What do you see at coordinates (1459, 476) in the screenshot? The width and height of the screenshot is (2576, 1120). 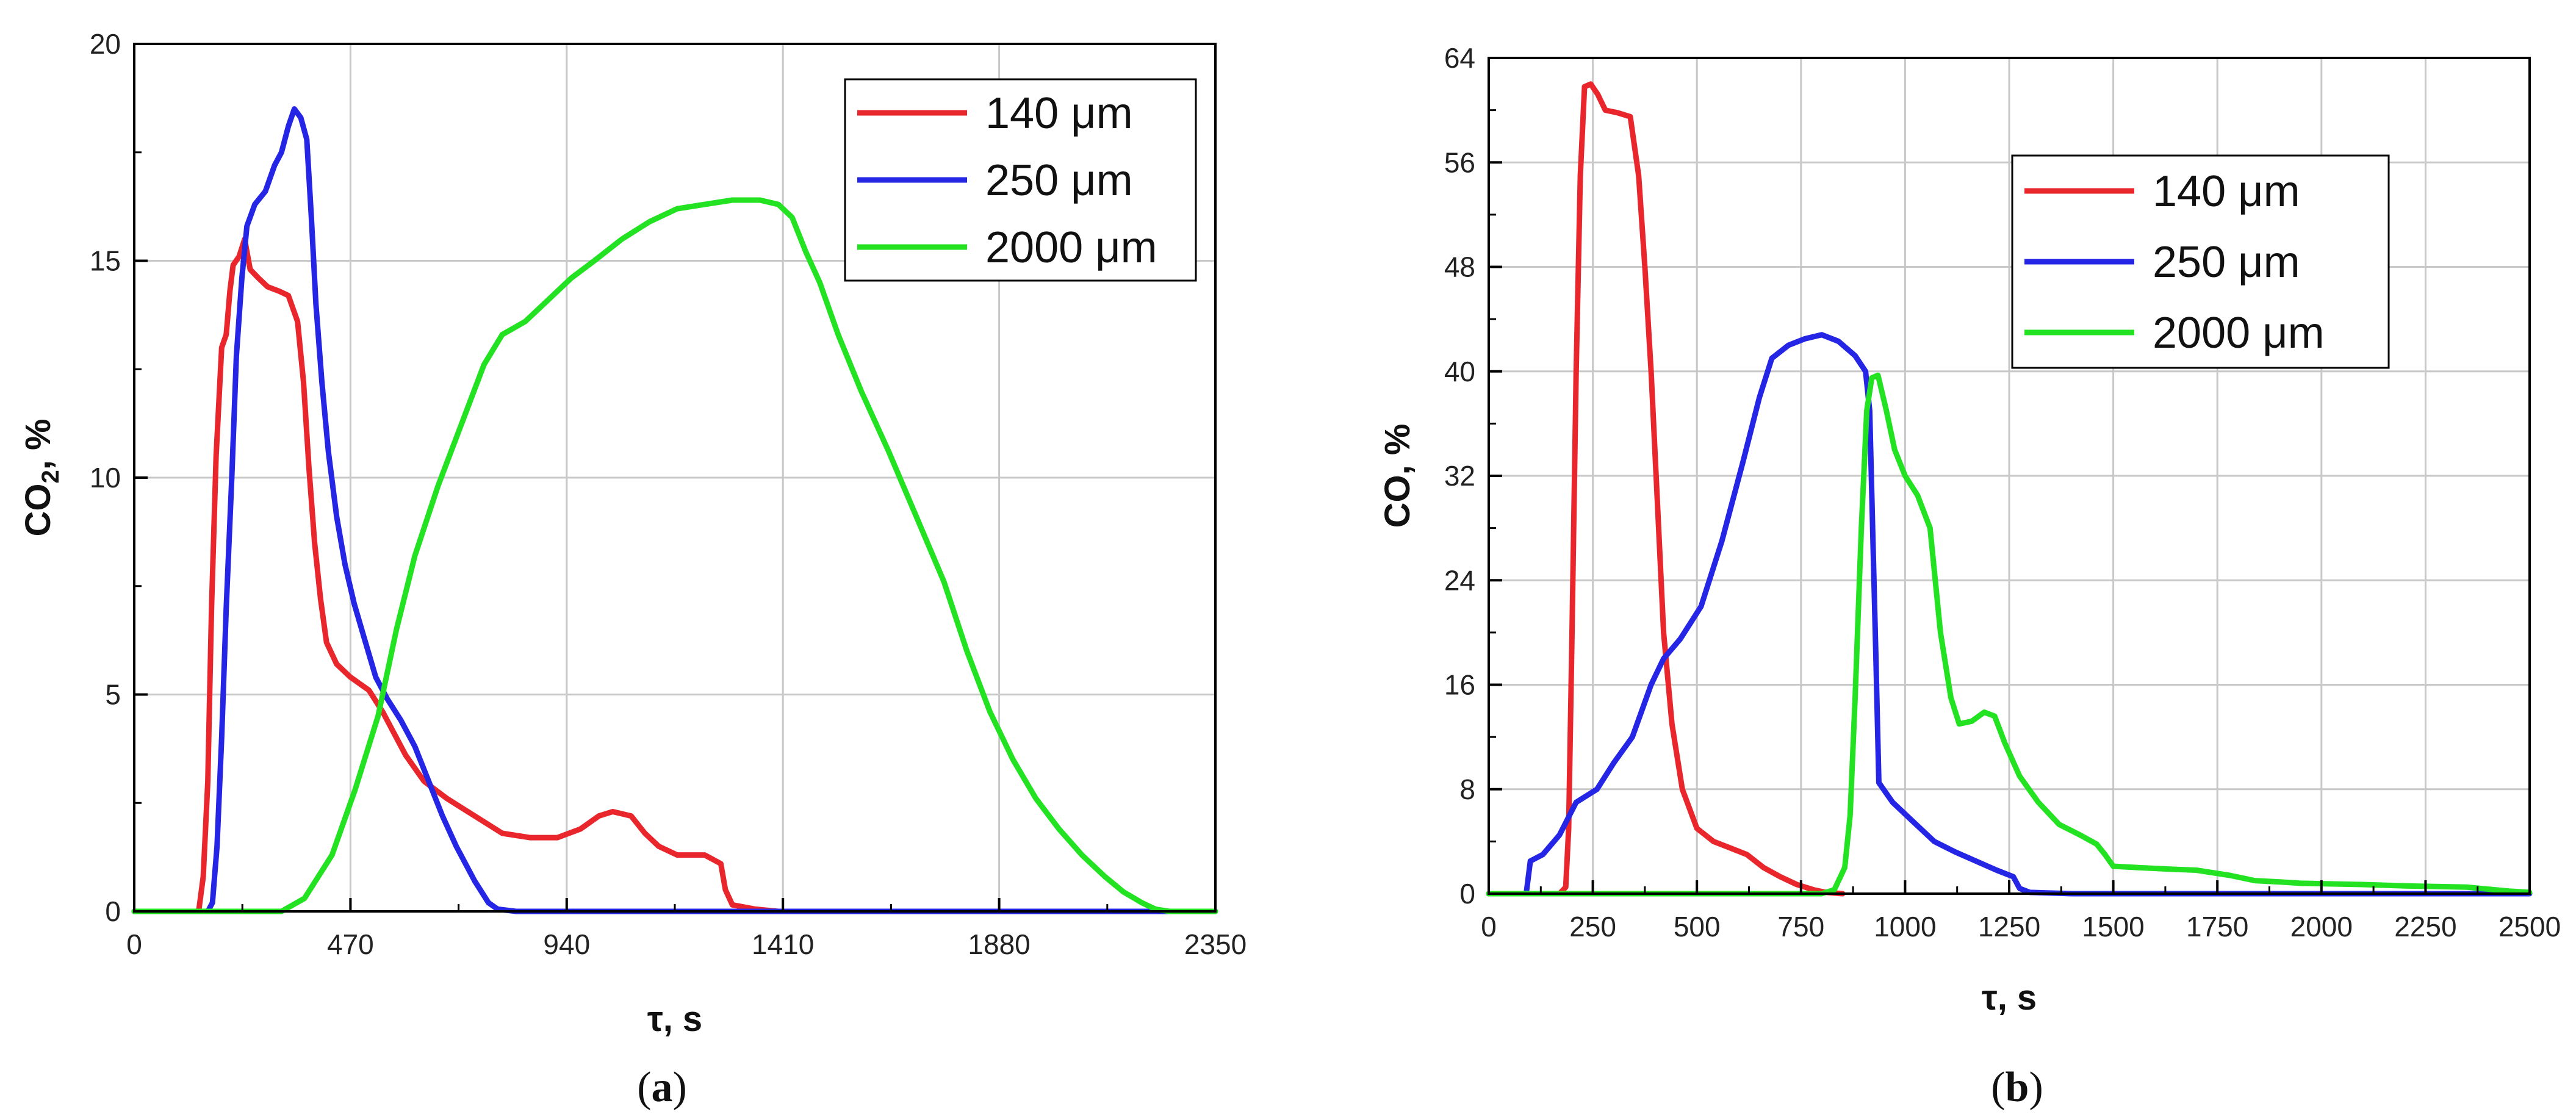 I see `panel-b-y-tick-label: 32` at bounding box center [1459, 476].